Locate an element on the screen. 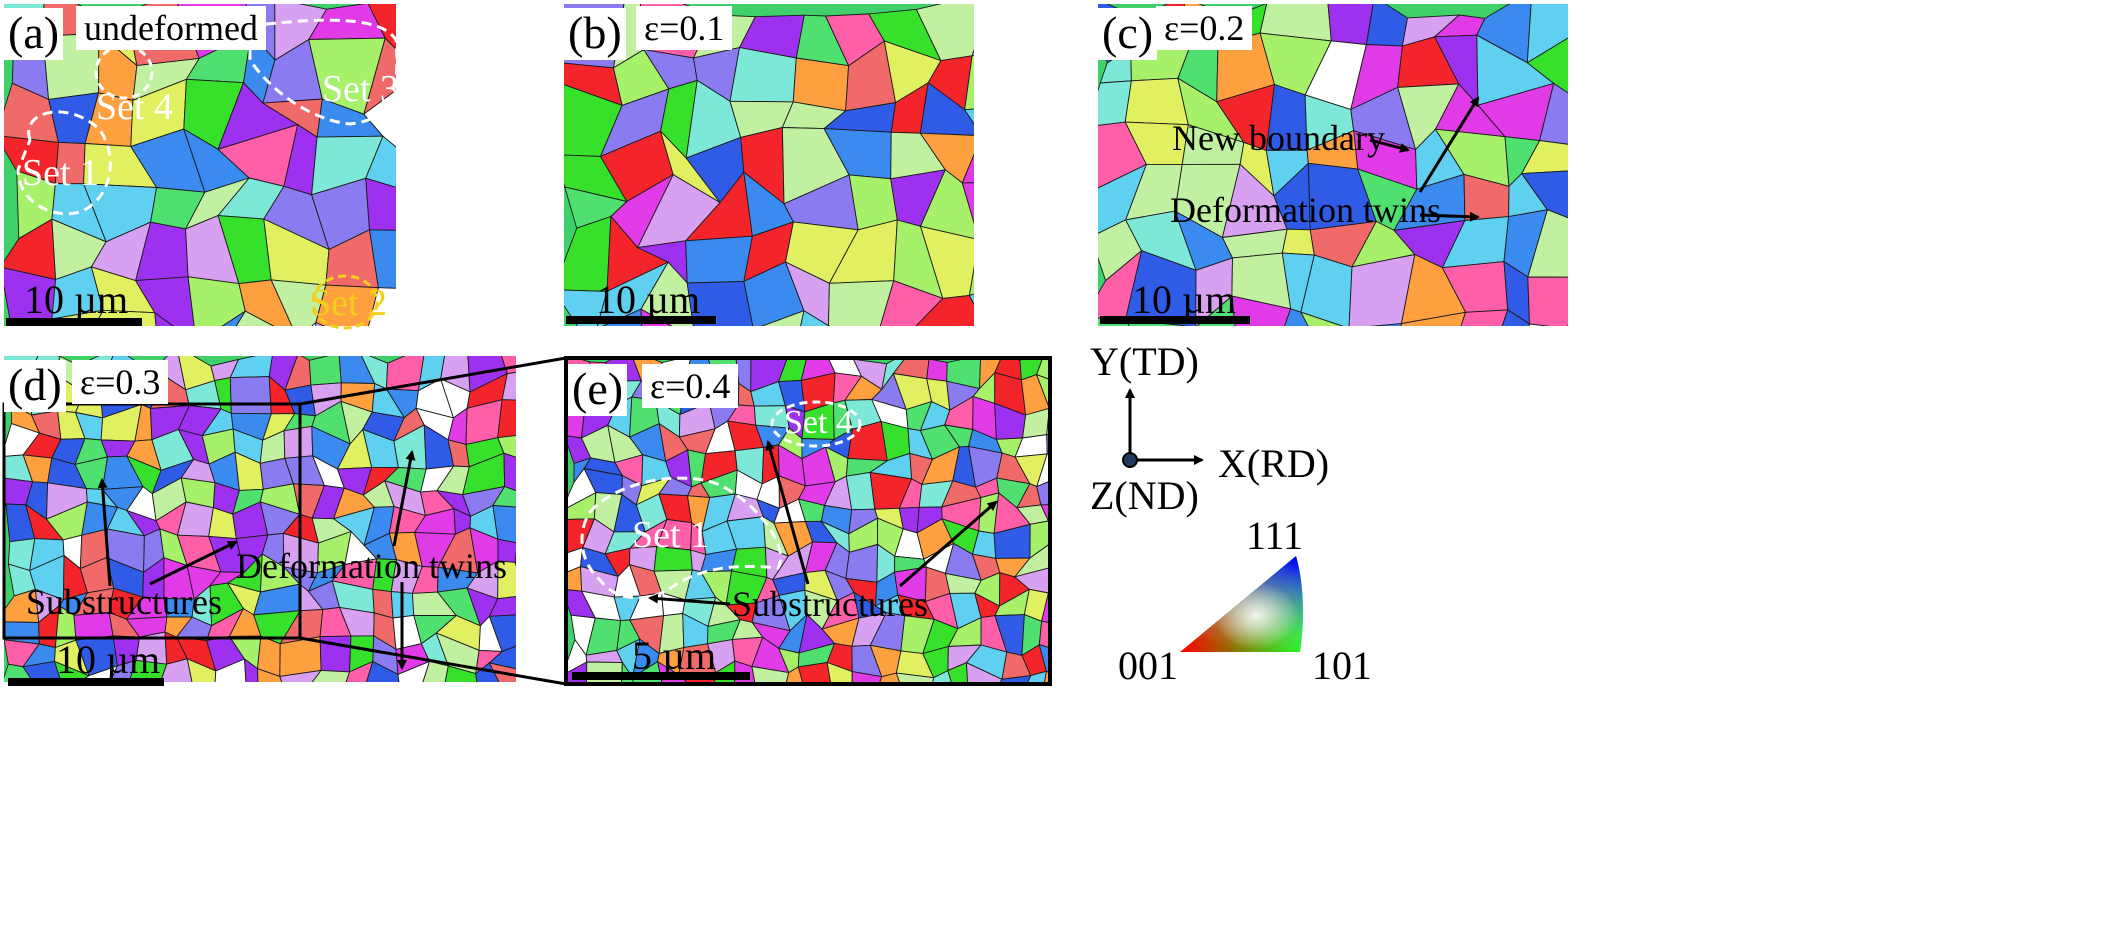 Image resolution: width=2126 pixels, height=934 pixels. panel-label-b: (b) is located at coordinates (595, 34).